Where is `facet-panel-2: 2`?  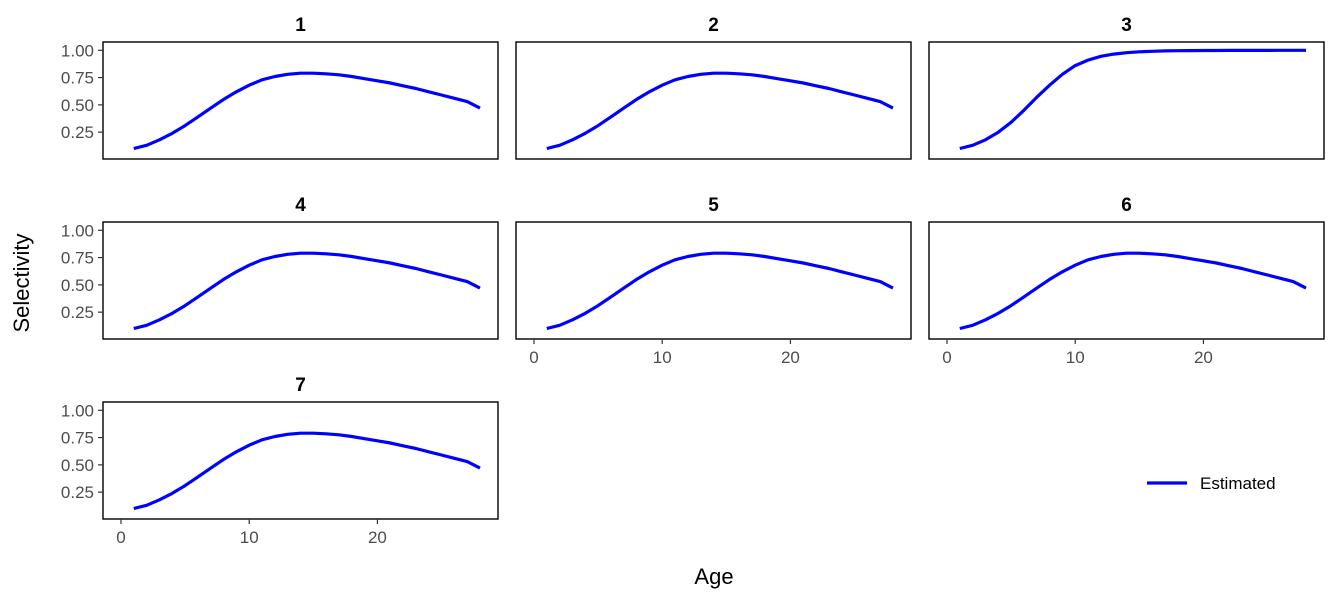 facet-panel-2: 2 is located at coordinates (713, 87).